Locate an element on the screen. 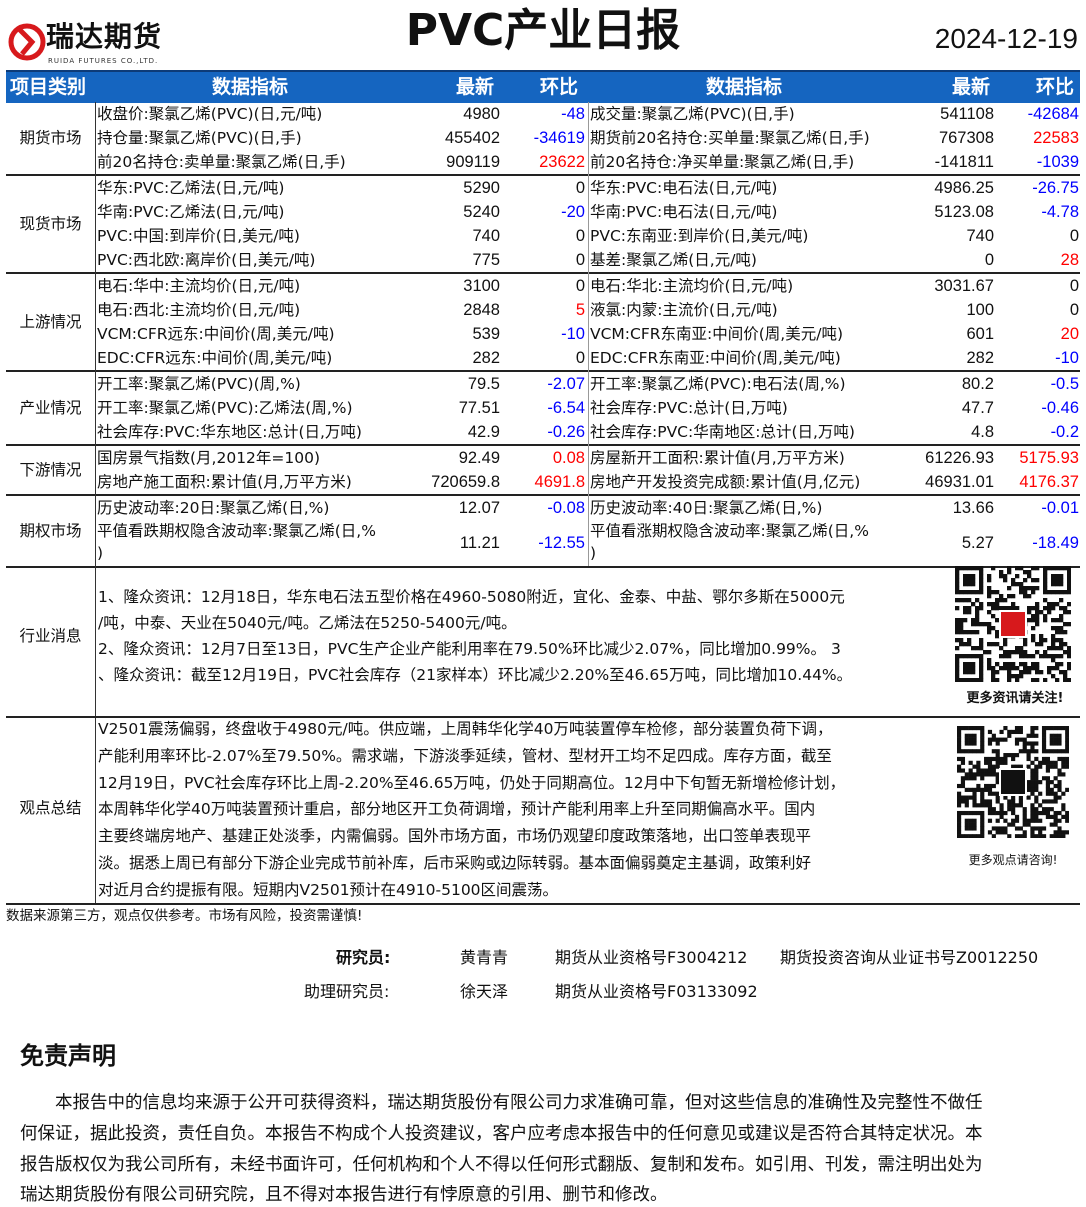 Image resolution: width=1086 pixels, height=1207 pixels. change-value: -0.5 is located at coordinates (1064, 384).